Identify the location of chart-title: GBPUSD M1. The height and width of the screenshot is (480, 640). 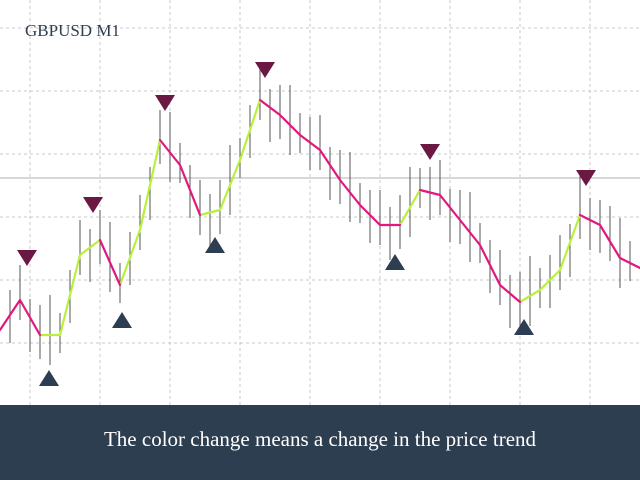
(72, 30).